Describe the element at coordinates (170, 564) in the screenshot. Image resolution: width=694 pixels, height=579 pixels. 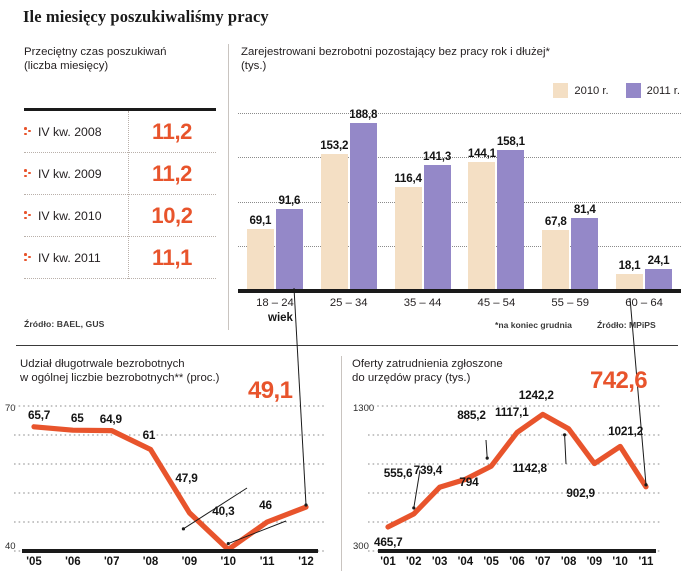
I see `line-left-x-axis-labels: '05 '06 '07 '08 '09 '10 '11 '12` at that location.